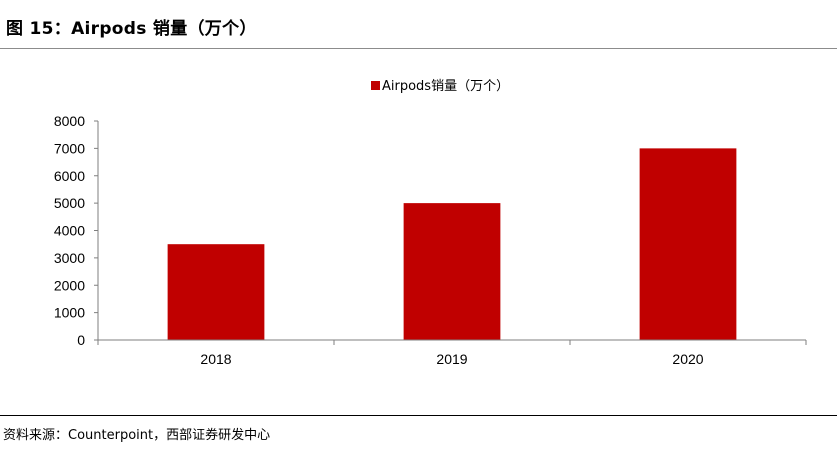 The image size is (837, 456). Describe the element at coordinates (445, 86) in the screenshot. I see `legend-label: Airpods销量（万个）` at that location.